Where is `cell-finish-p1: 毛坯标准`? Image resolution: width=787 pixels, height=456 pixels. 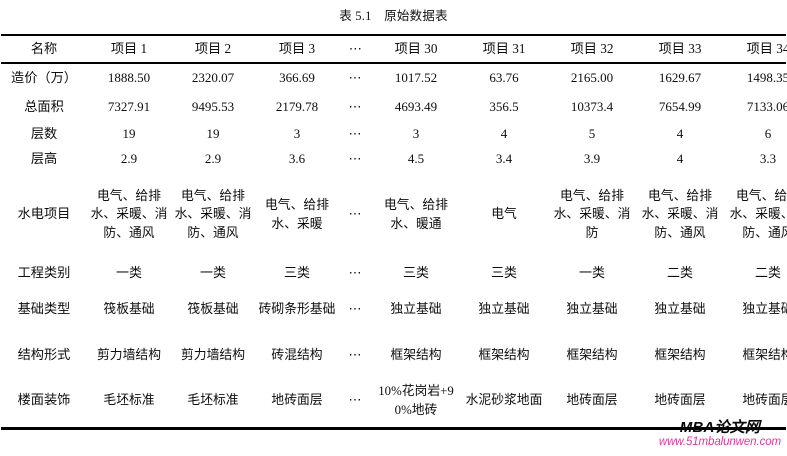 cell-finish-p1: 毛坯标准 is located at coordinates (129, 400).